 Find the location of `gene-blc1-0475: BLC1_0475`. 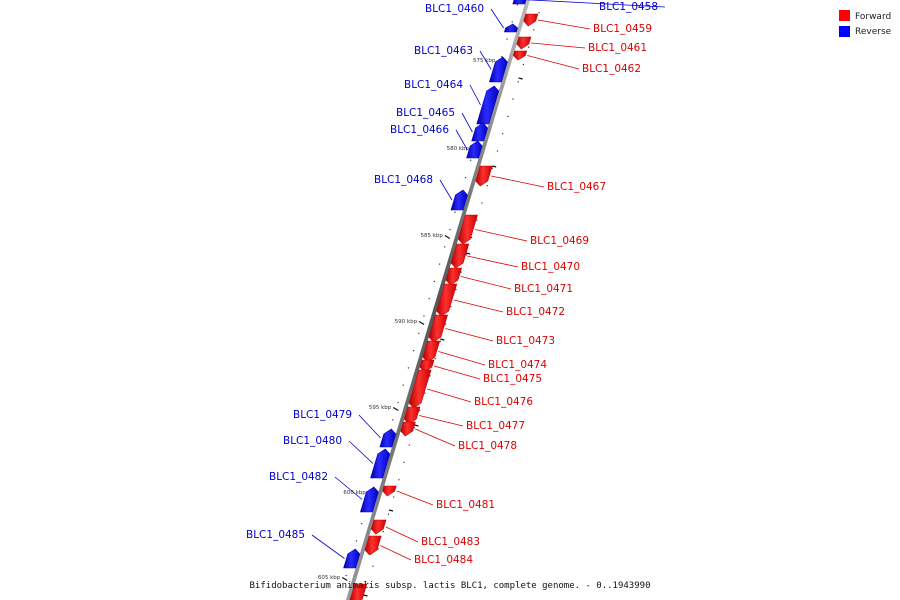

gene-blc1-0475: BLC1_0475 is located at coordinates (480, 372).